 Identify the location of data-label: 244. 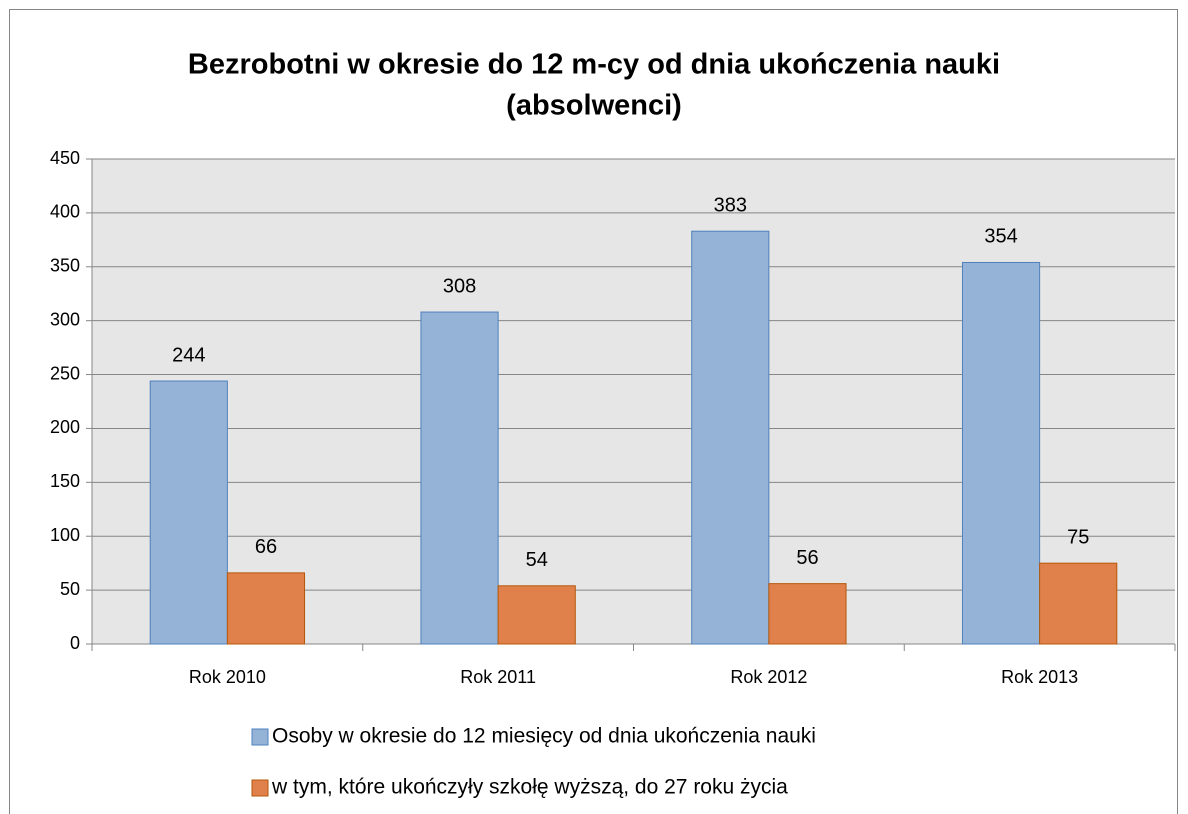
(188, 355).